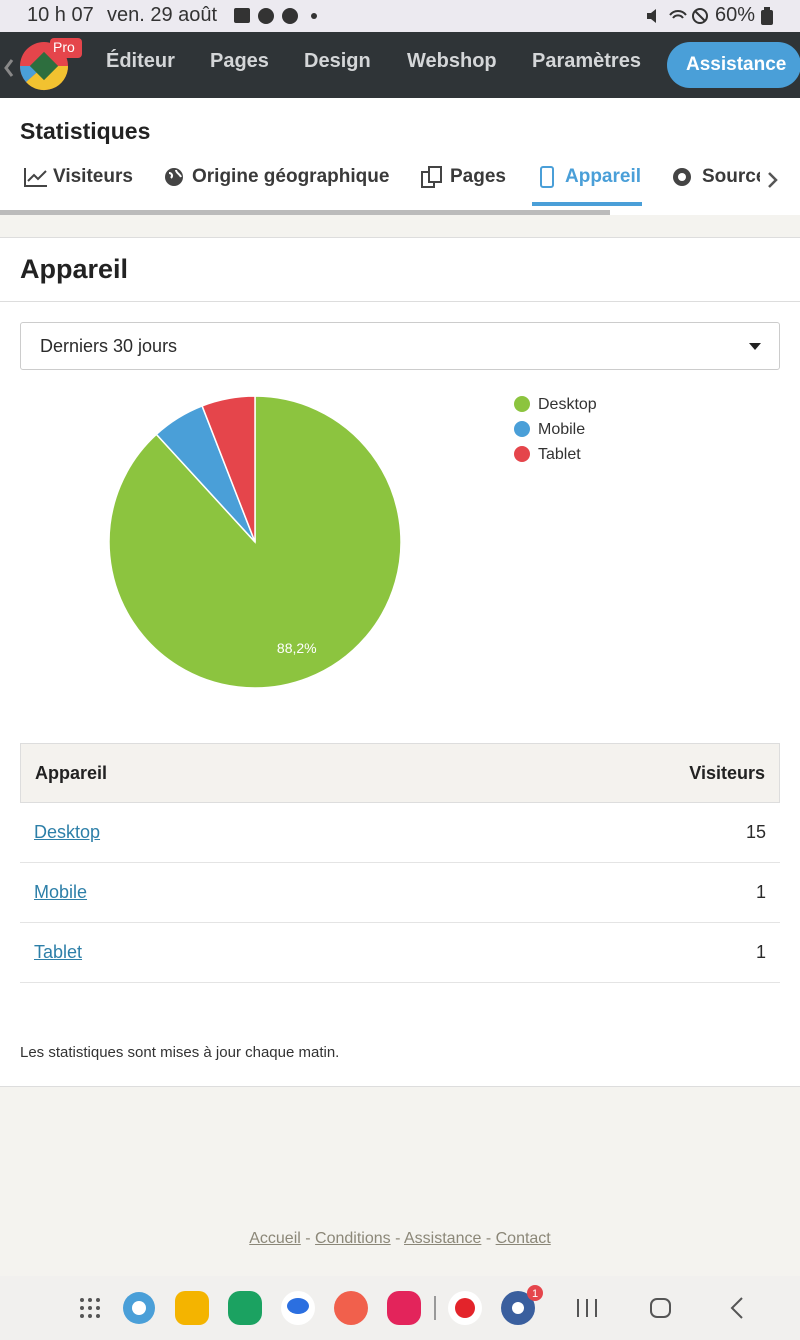 The height and width of the screenshot is (1340, 800). What do you see at coordinates (567, 404) in the screenshot?
I see `legend-label: Desktop` at bounding box center [567, 404].